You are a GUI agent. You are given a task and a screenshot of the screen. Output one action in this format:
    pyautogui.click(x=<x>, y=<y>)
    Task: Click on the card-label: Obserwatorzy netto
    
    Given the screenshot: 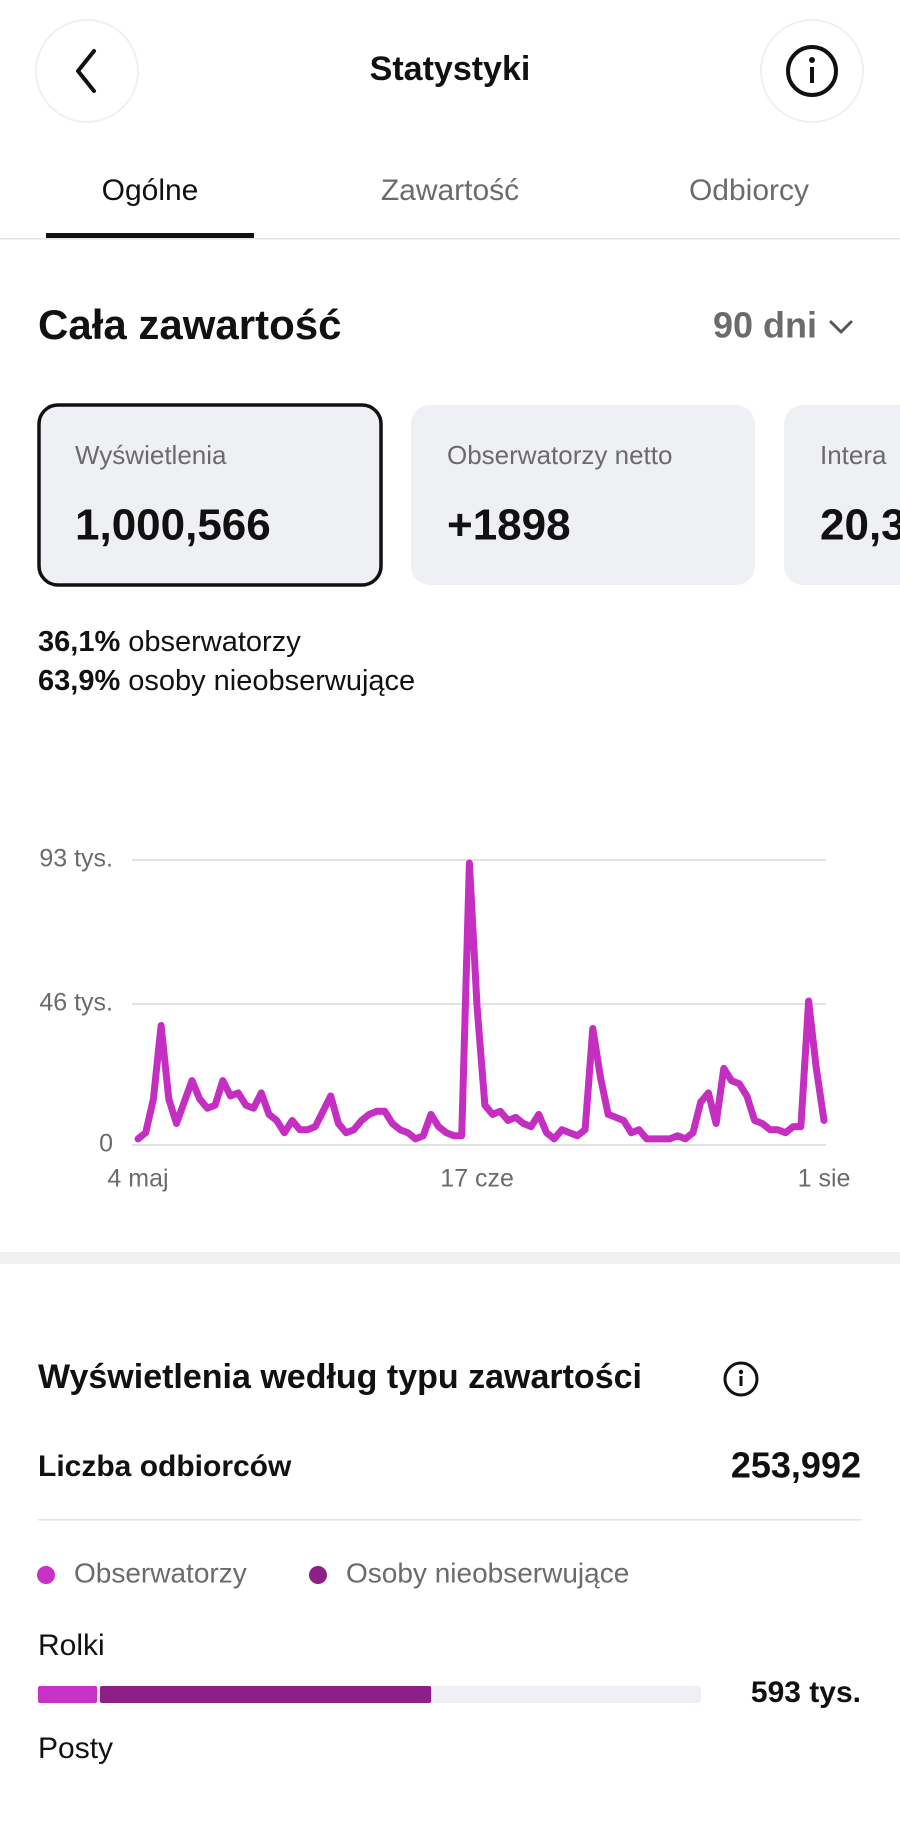 What is the action you would take?
    pyautogui.click(x=559, y=455)
    